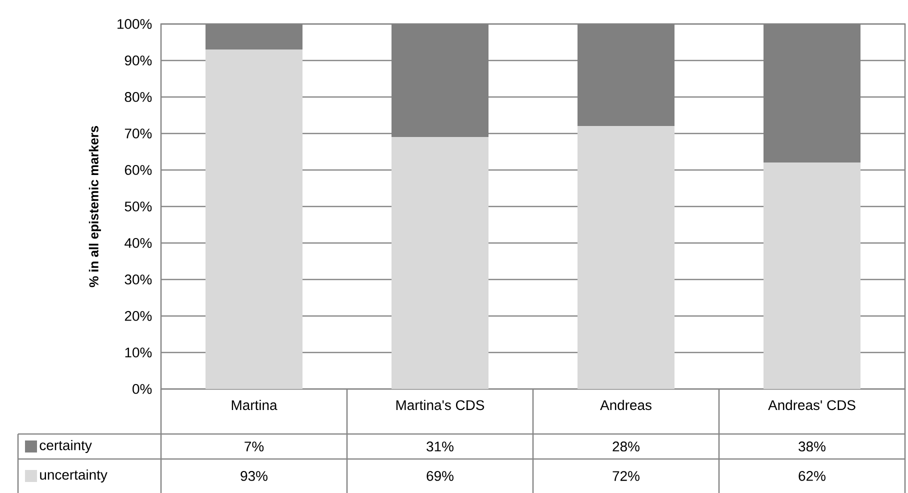 The image size is (908, 493). I want to click on data-label: 62%, so click(812, 476).